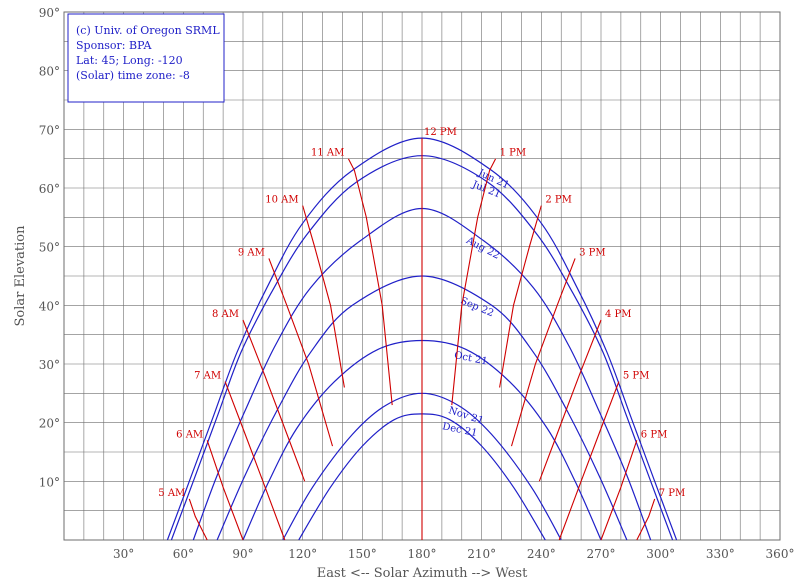 The width and height of the screenshot is (799, 587). What do you see at coordinates (654, 434) in the screenshot?
I see `hour-label-6-pm: 6 PM` at bounding box center [654, 434].